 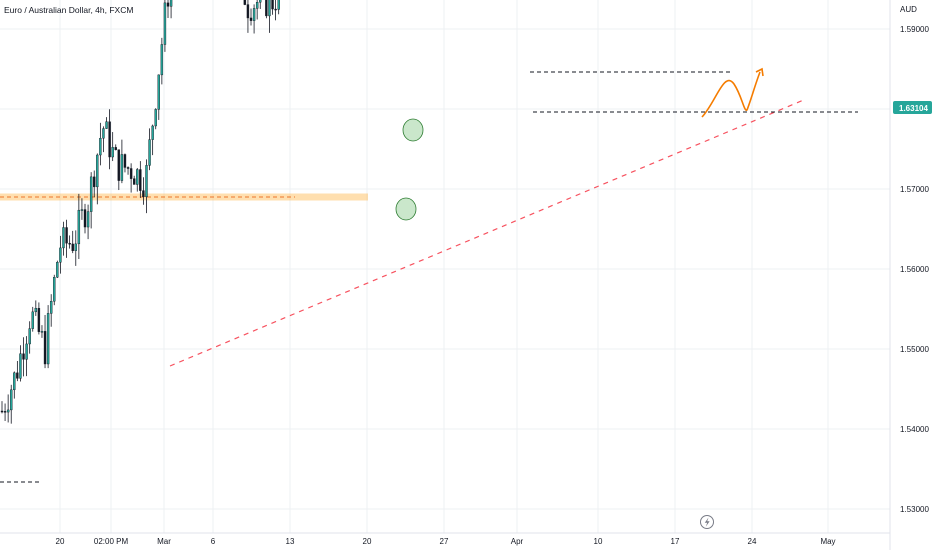 I want to click on current-price-tag: 1.63104, so click(x=912, y=107).